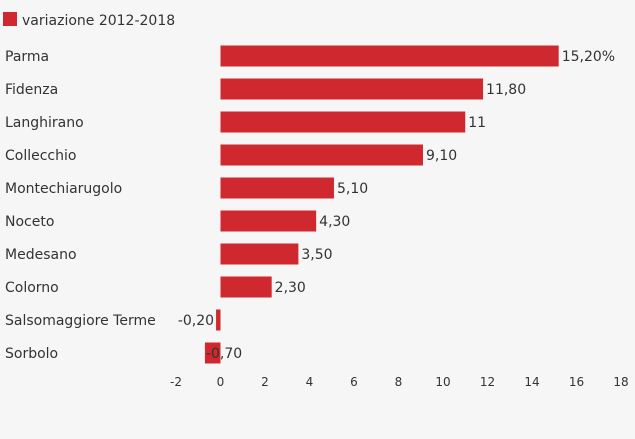  What do you see at coordinates (442, 382) in the screenshot?
I see `x-tick-label: 10` at bounding box center [442, 382].